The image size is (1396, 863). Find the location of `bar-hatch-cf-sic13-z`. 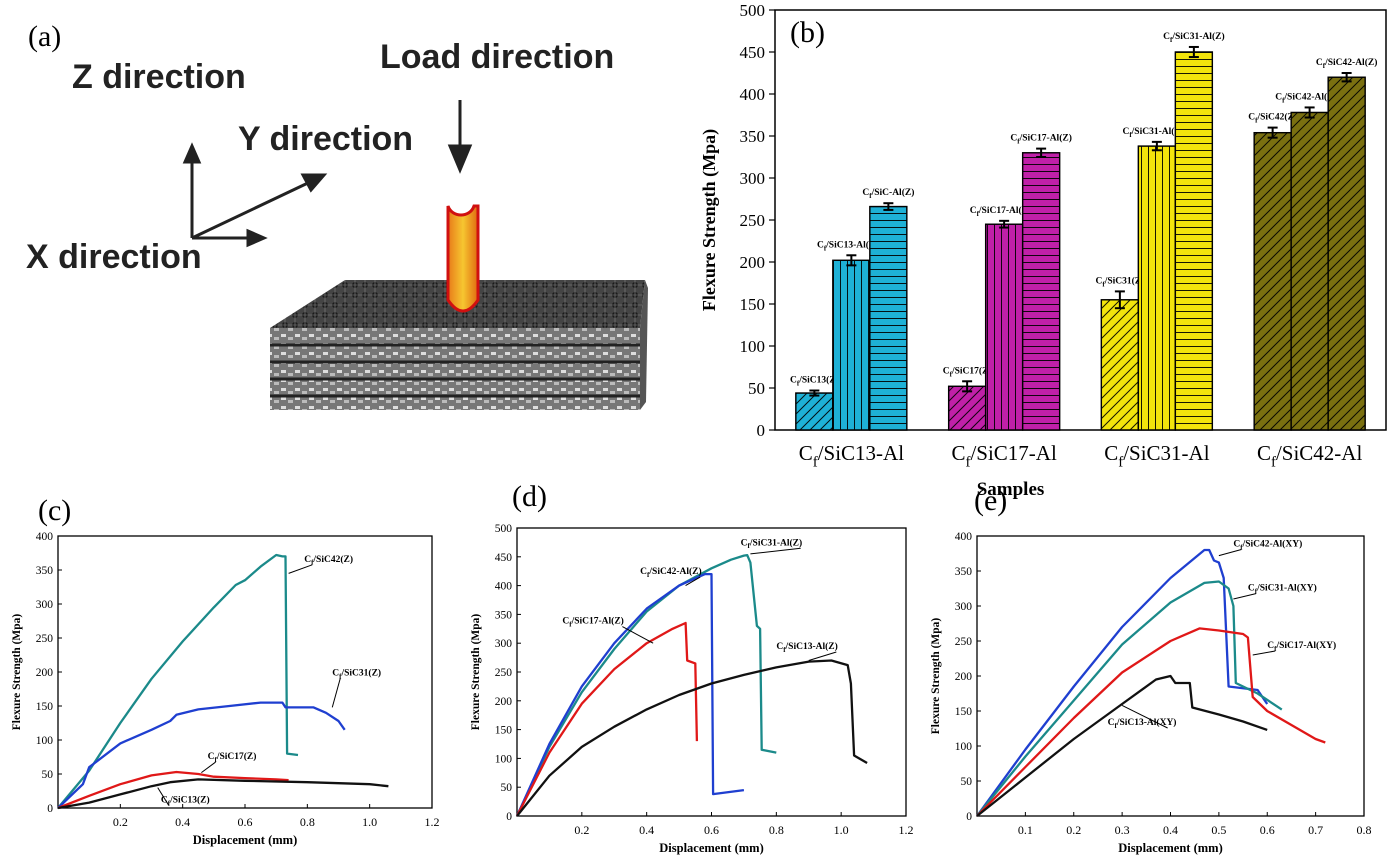

bar-hatch-cf-sic13-z is located at coordinates (814, 411).